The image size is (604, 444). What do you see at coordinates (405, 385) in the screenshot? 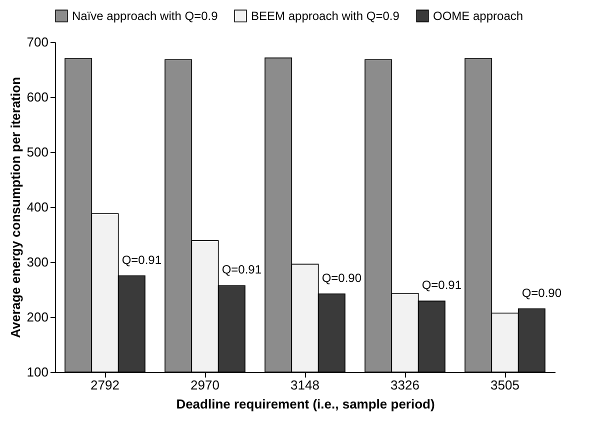
I see `x-tick-label: 3326` at bounding box center [405, 385].